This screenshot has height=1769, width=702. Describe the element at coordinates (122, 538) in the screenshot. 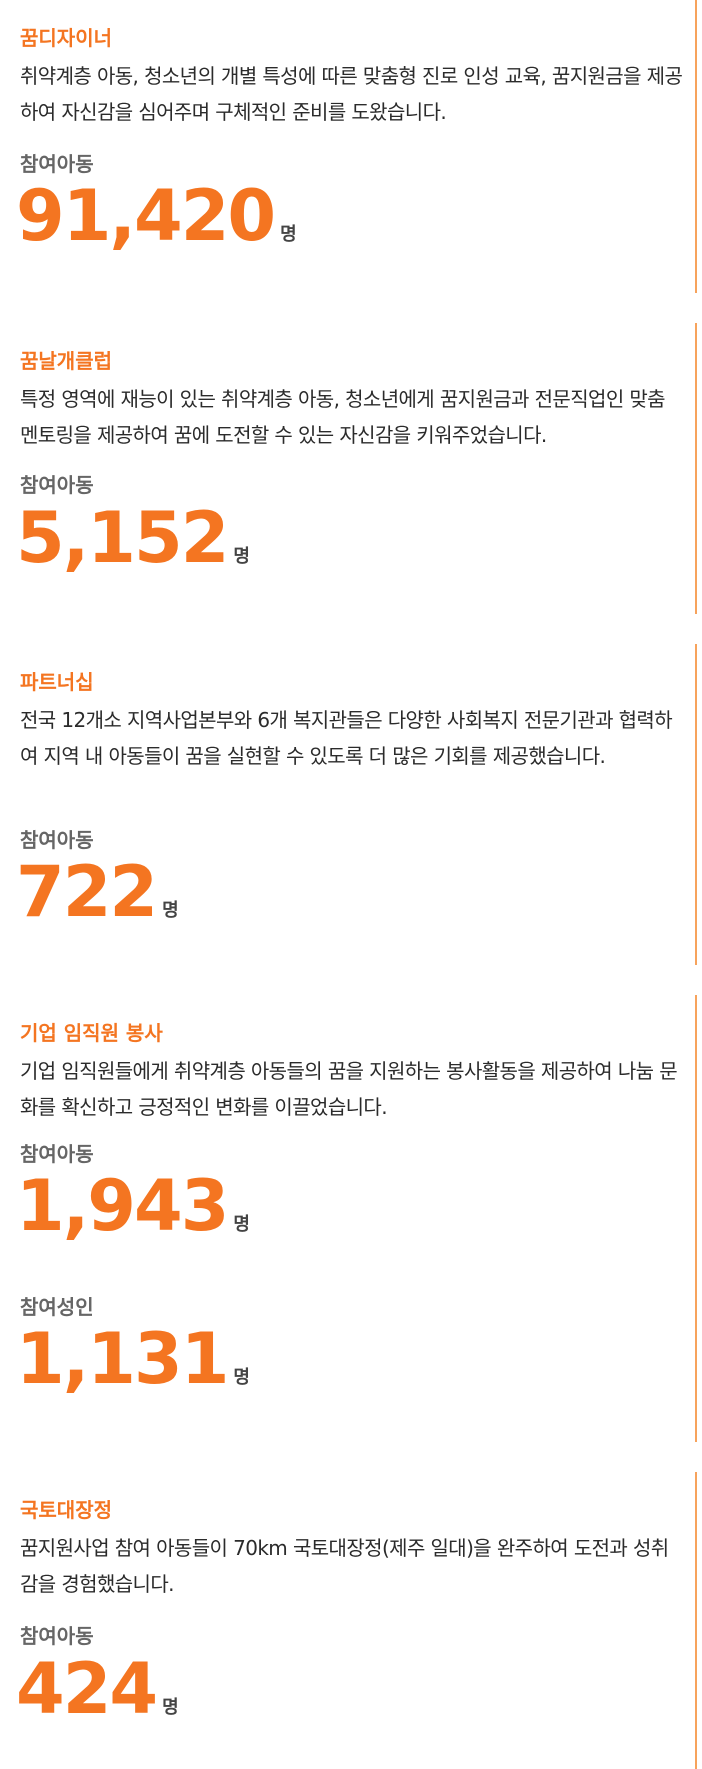

I see `stat-value: 5,152` at that location.